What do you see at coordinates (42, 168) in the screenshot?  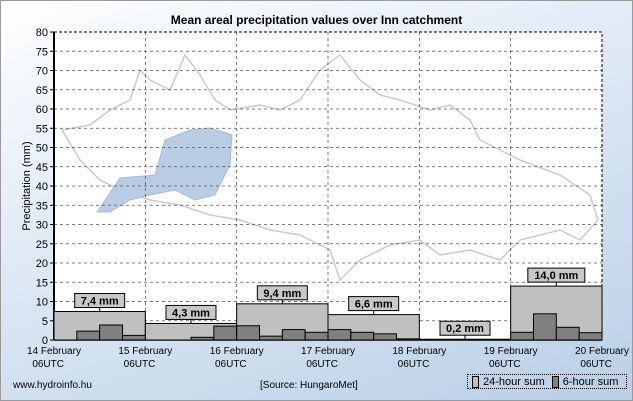 I see `y-tick-label: 45` at bounding box center [42, 168].